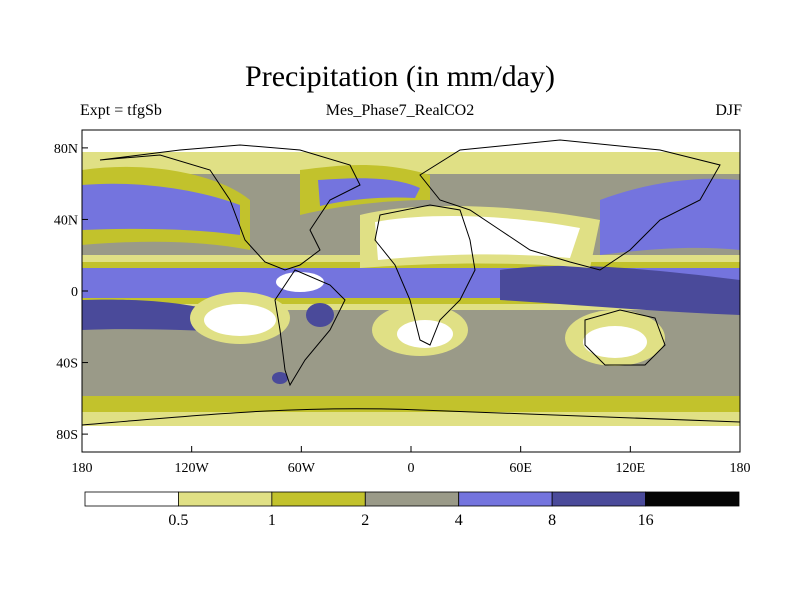  Describe the element at coordinates (400, 76) in the screenshot. I see `map-title: Precipitation (in mm/day)` at that location.